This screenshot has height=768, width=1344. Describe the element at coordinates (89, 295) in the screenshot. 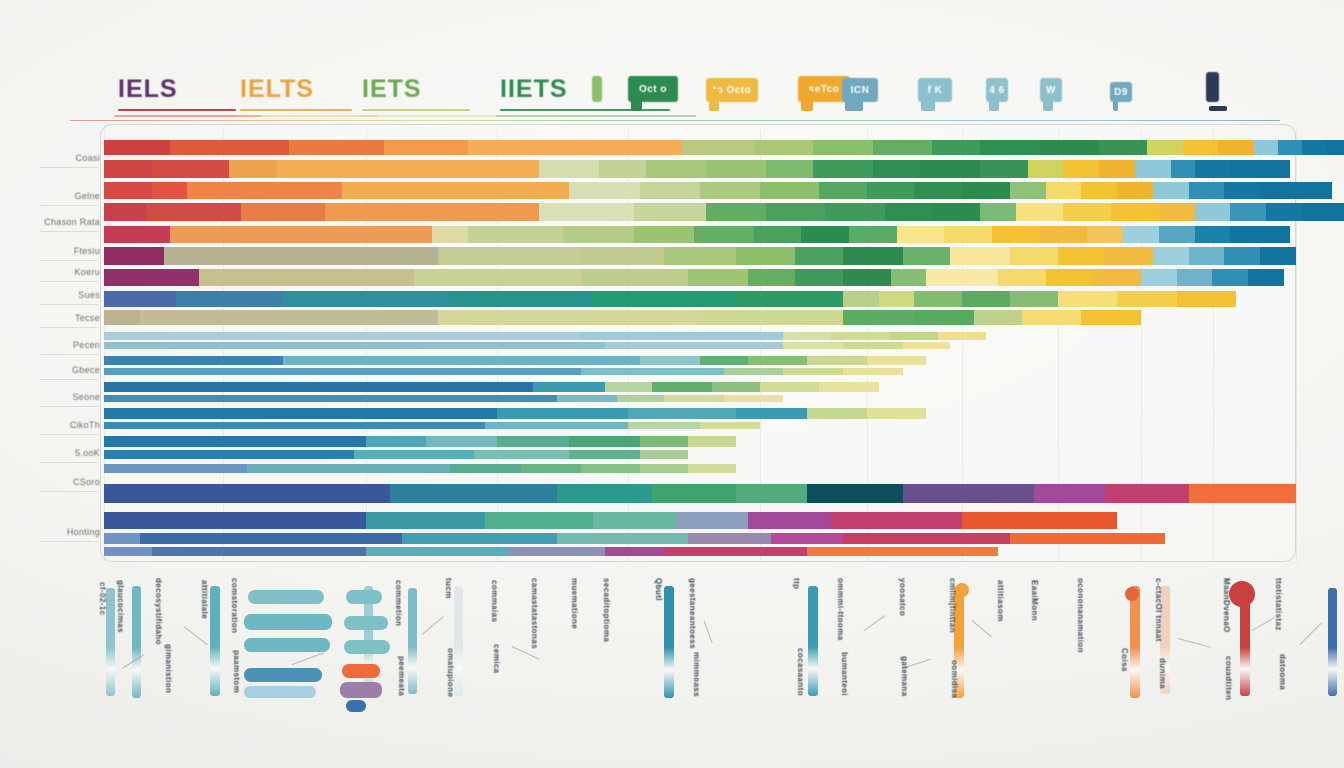

I see `row-label-5: Sues` at that location.